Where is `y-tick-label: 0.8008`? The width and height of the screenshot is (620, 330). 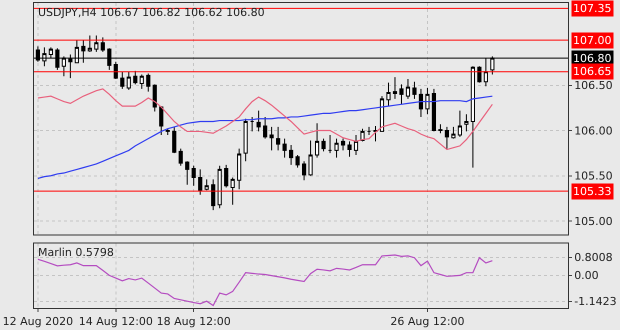
y-tick-label: 0.8008 is located at coordinates (593, 257).